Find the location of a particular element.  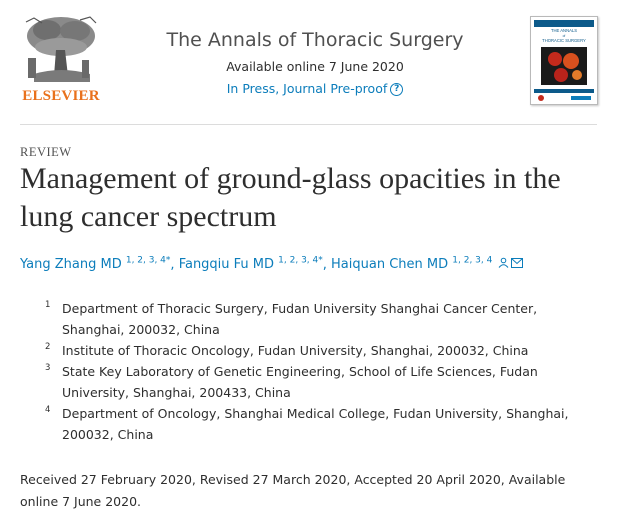

journal-cover-image: THE ANNALS of THORACIC SURGERY is located at coordinates (564, 60).